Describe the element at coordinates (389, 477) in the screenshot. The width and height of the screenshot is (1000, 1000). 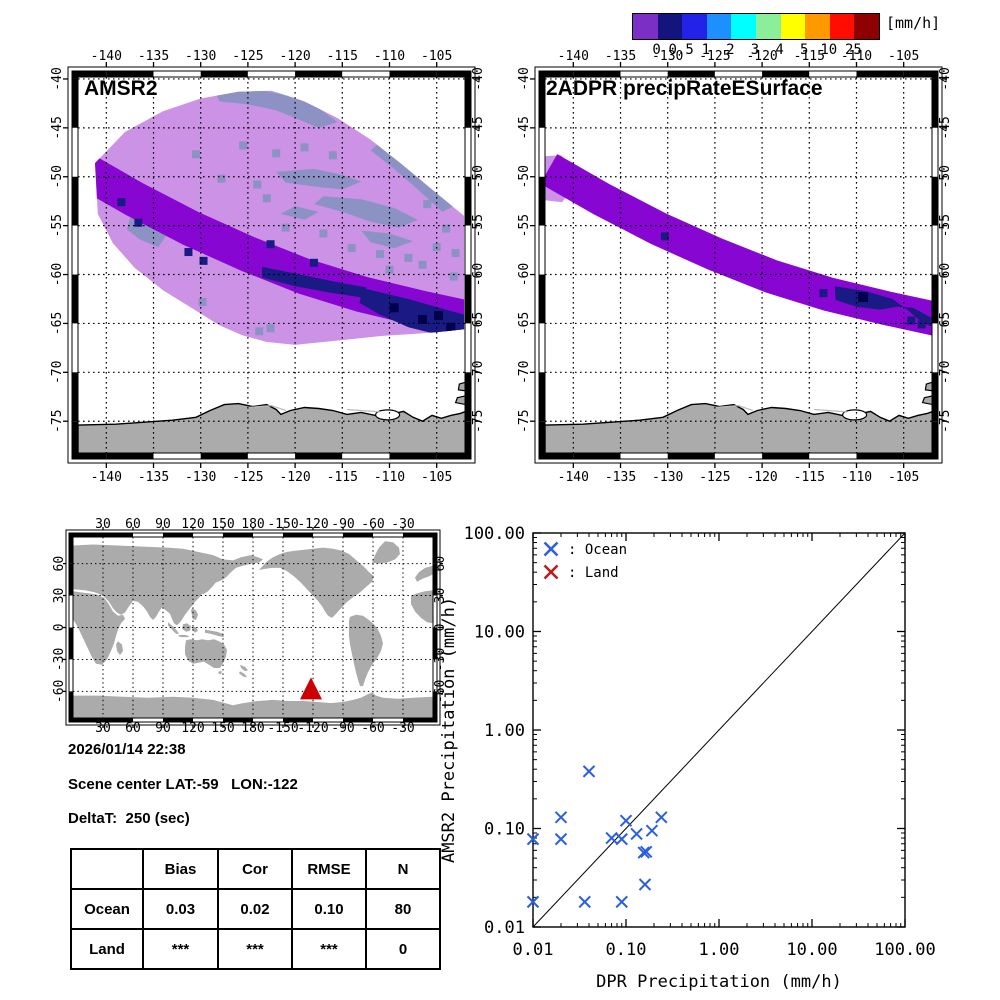
I see `lon-tick-label: -110` at that location.